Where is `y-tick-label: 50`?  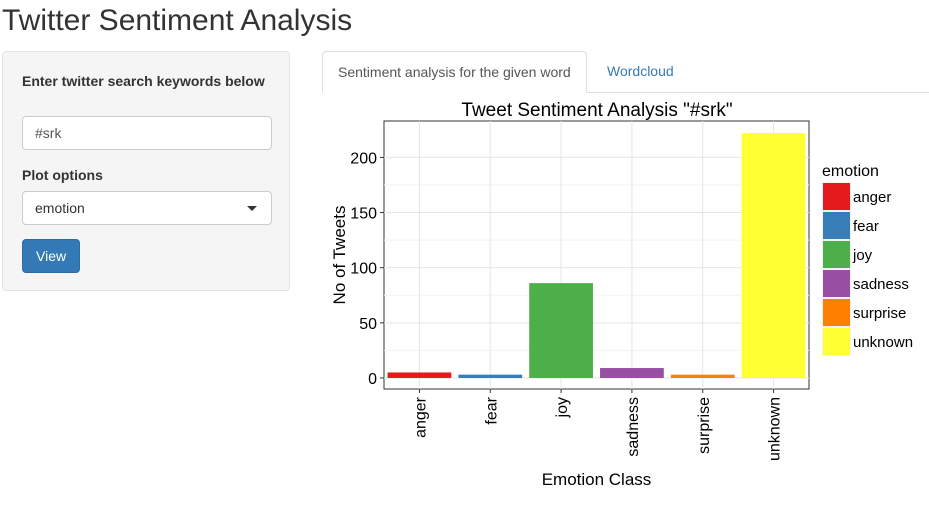 y-tick-label: 50 is located at coordinates (368, 324).